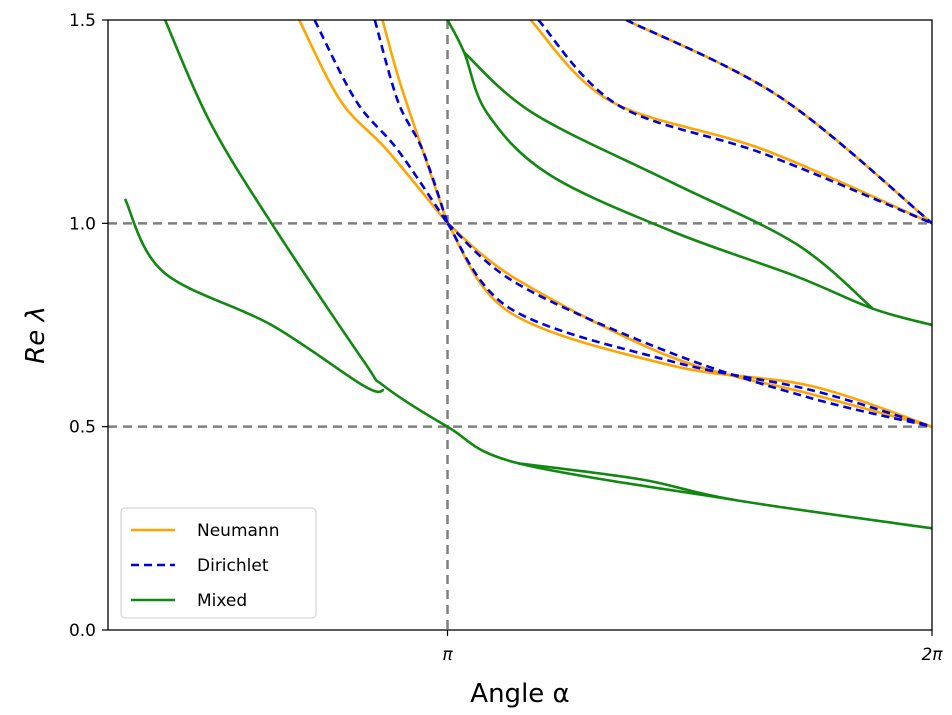 This screenshot has width=952, height=715. I want to click on legend-box, so click(218, 563).